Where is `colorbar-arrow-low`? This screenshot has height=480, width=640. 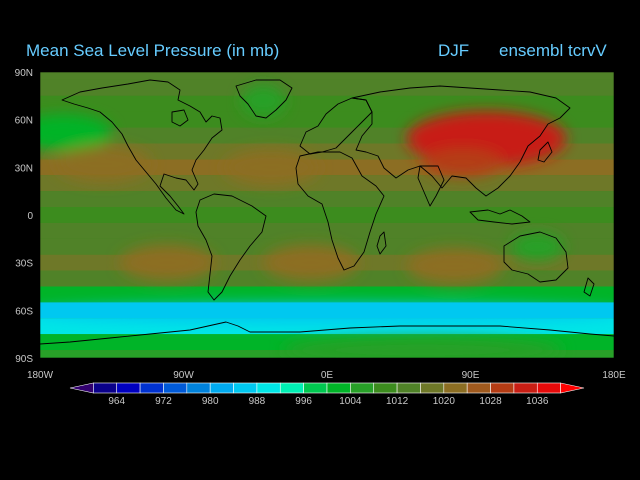
colorbar-arrow-low is located at coordinates (81, 388).